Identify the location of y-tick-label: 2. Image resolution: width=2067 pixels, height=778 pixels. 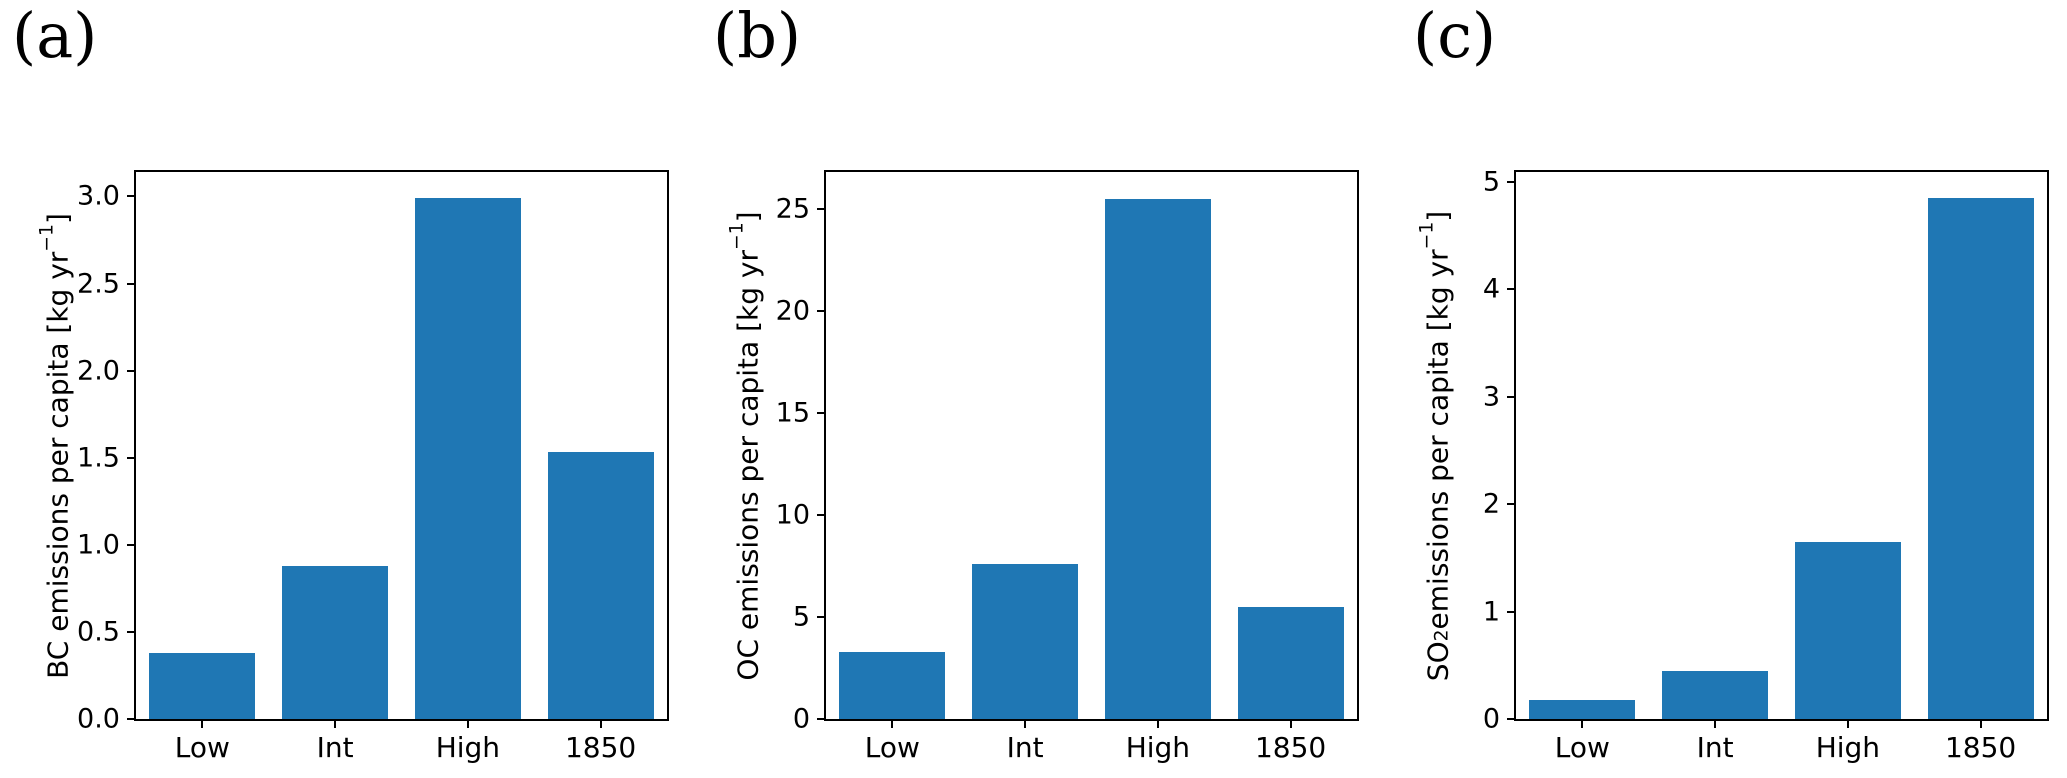
(1491, 504).